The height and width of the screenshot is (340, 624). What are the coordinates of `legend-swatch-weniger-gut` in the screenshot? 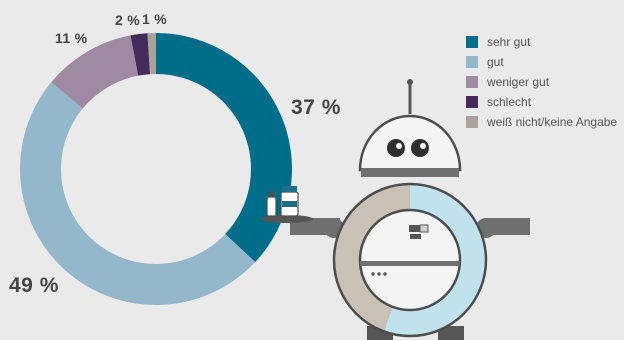 It's located at (472, 82).